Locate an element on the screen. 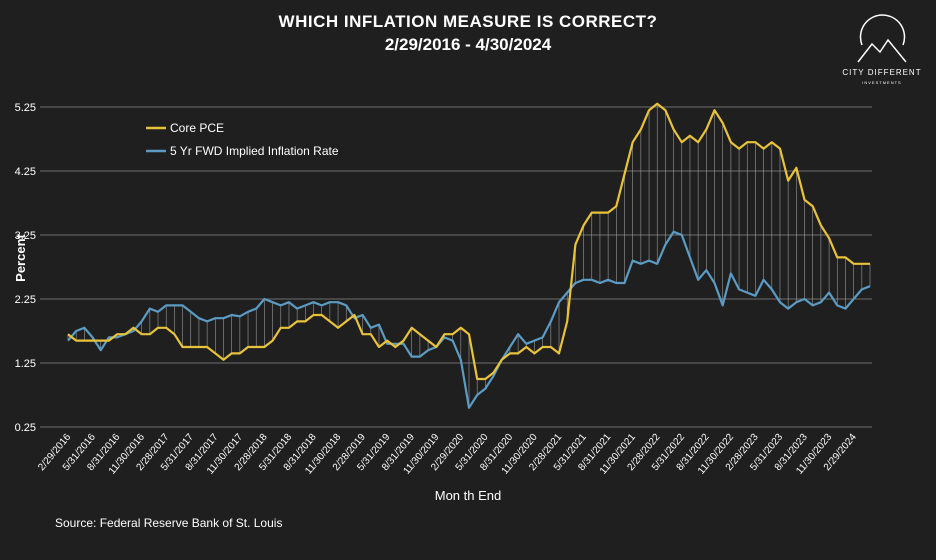  y-tick-label: 5.25 is located at coordinates (25, 108).